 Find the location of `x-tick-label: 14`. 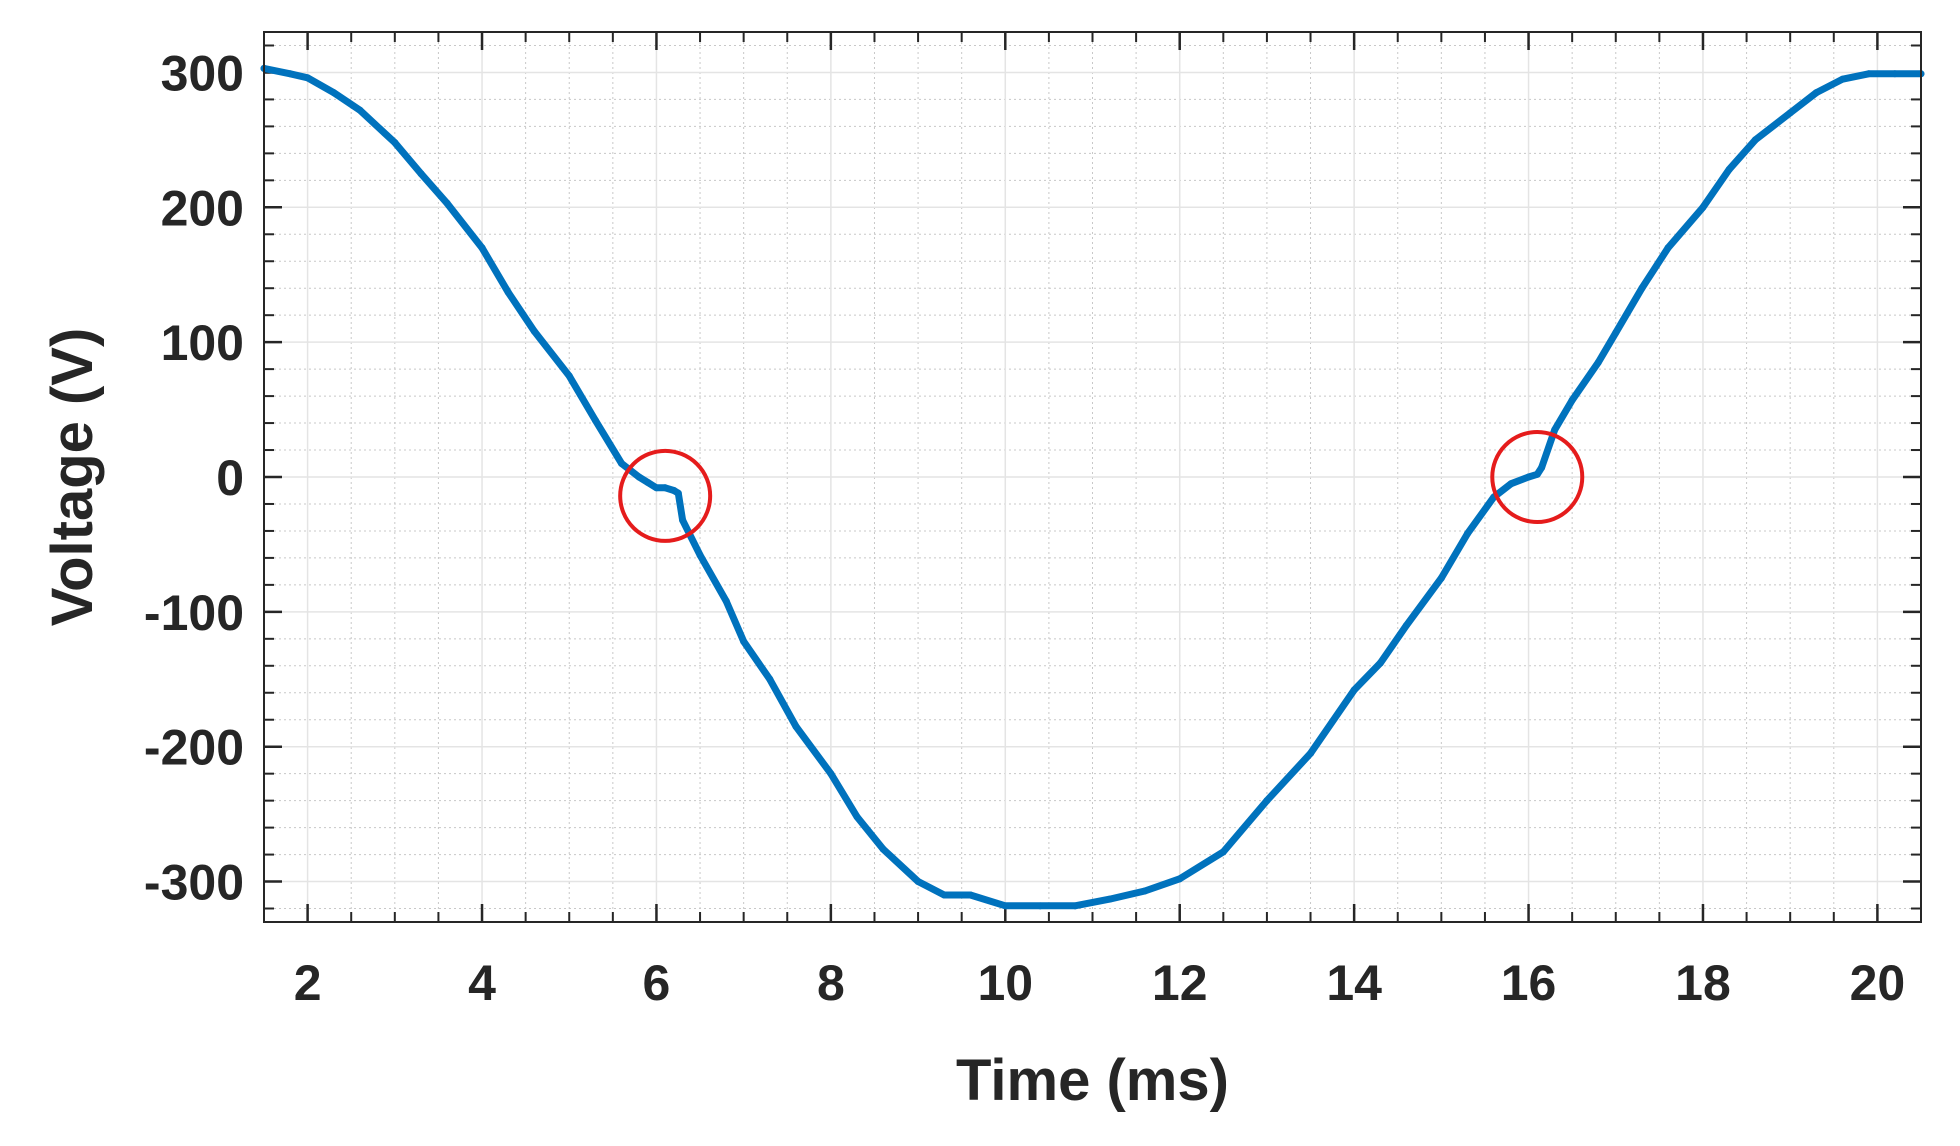

x-tick-label: 14 is located at coordinates (1354, 983).